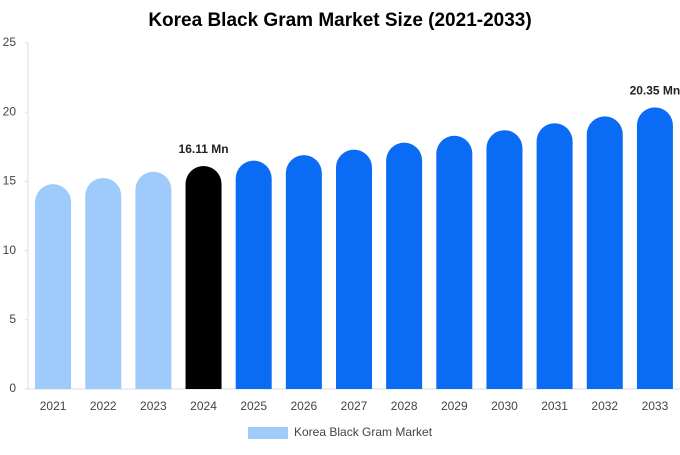 The width and height of the screenshot is (680, 455). What do you see at coordinates (203, 406) in the screenshot?
I see `x-tick-label: 2024` at bounding box center [203, 406].